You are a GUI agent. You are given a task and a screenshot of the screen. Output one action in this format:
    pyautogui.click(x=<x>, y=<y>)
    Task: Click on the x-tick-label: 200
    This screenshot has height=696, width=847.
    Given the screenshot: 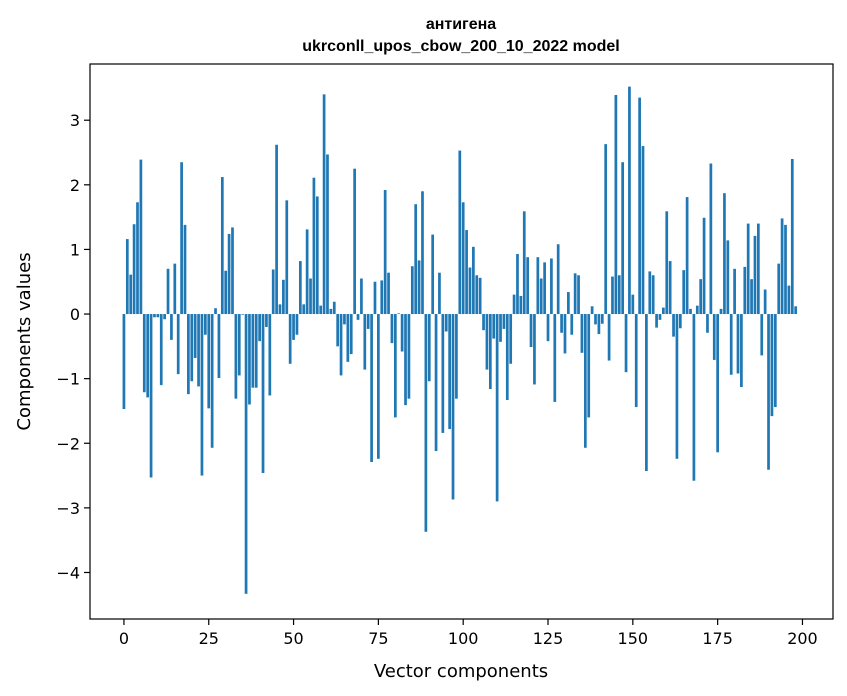 What is the action you would take?
    pyautogui.click(x=802, y=638)
    